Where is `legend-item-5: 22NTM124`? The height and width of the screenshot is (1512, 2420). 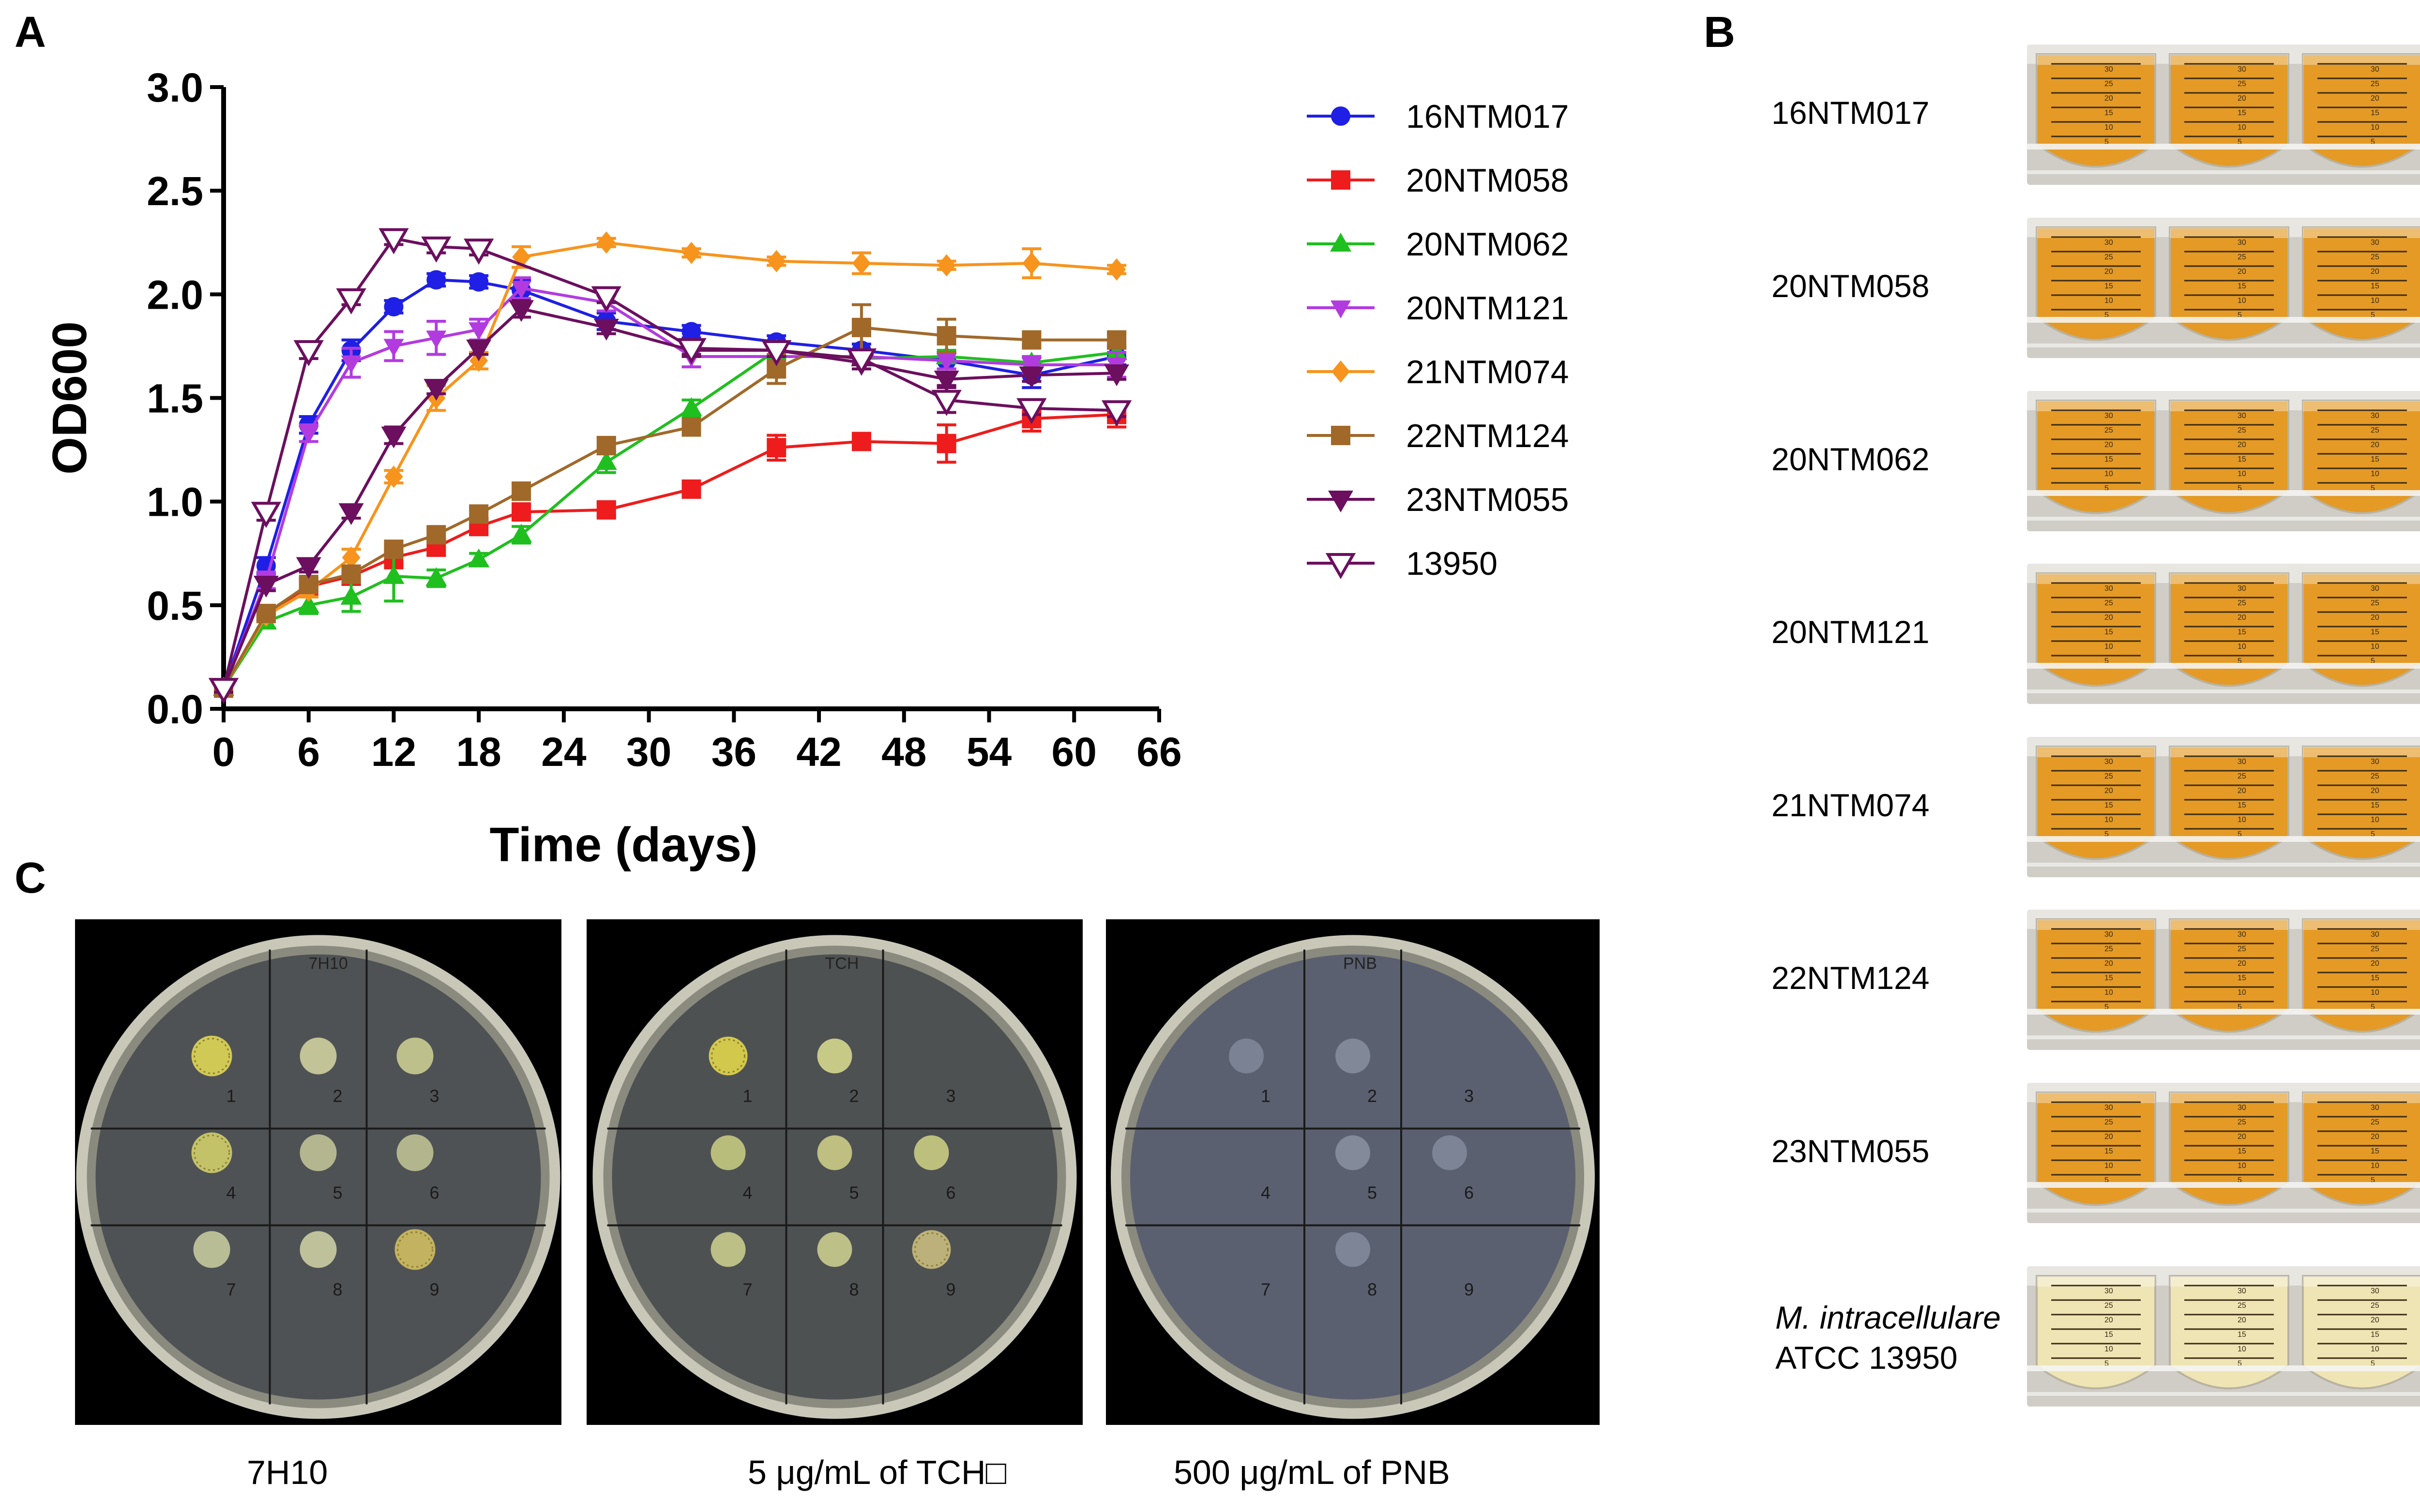 legend-item-5: 22NTM124 is located at coordinates (1438, 436).